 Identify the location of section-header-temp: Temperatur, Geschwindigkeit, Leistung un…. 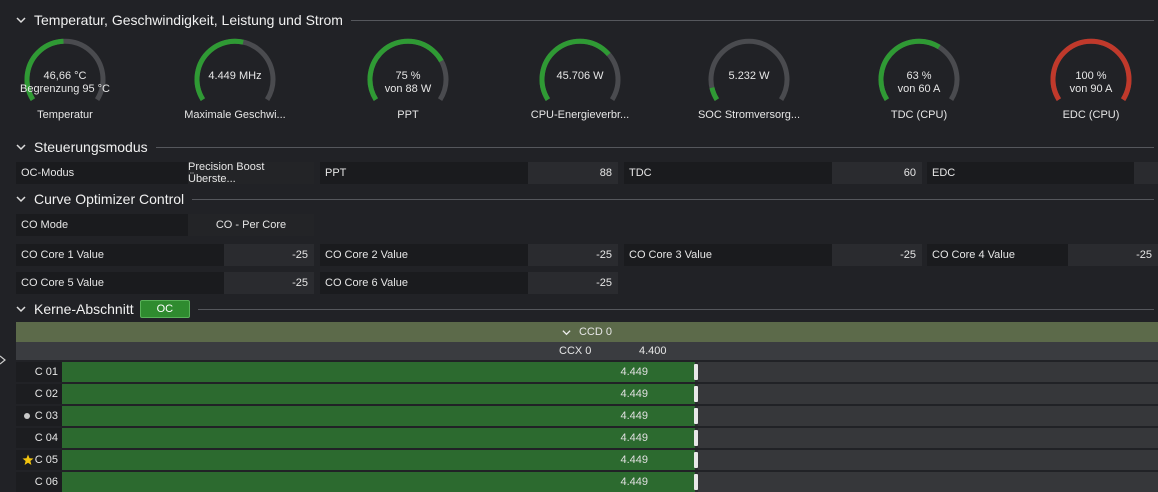
(587, 20).